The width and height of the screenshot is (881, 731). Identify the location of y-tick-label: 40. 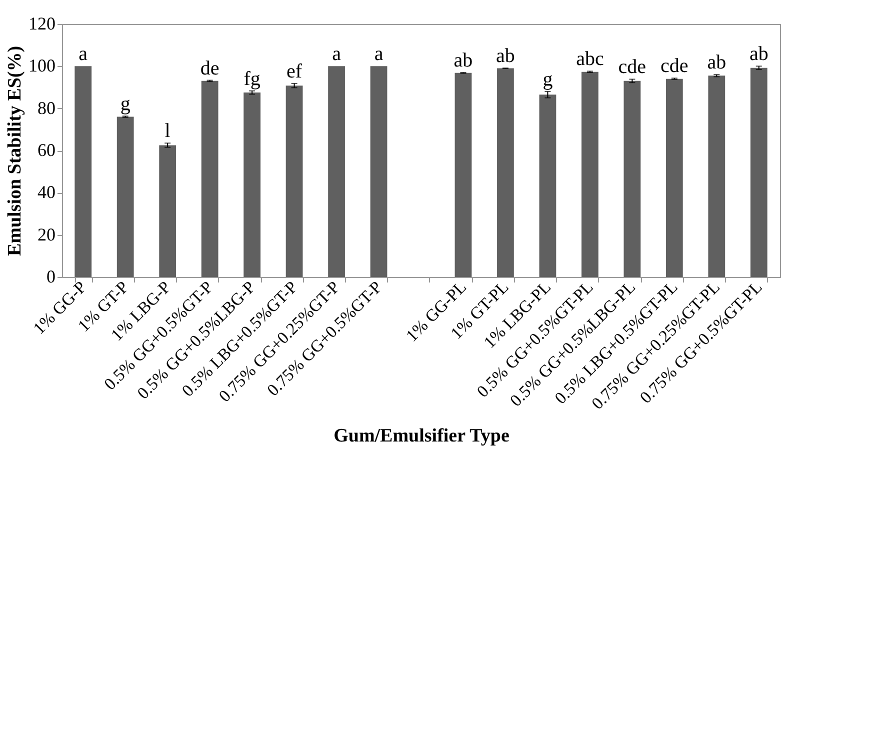
(47, 192).